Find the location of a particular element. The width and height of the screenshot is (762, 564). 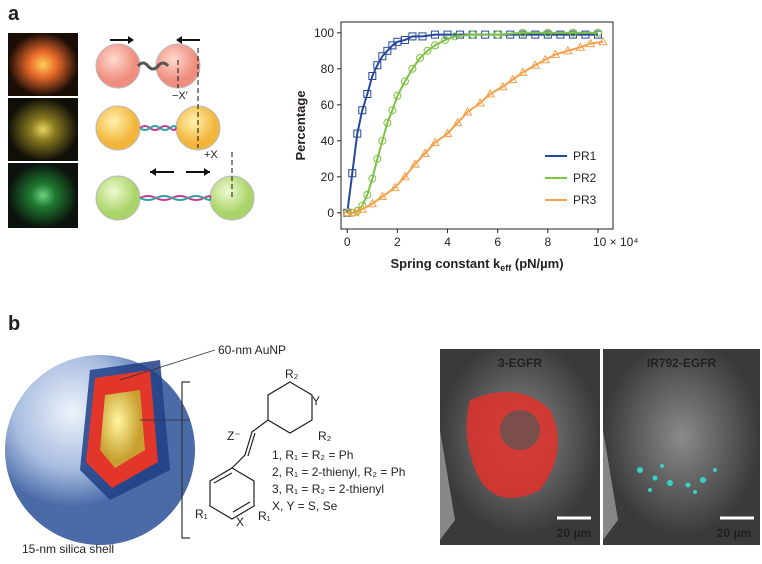

legend-label: PR3 is located at coordinates (585, 200).